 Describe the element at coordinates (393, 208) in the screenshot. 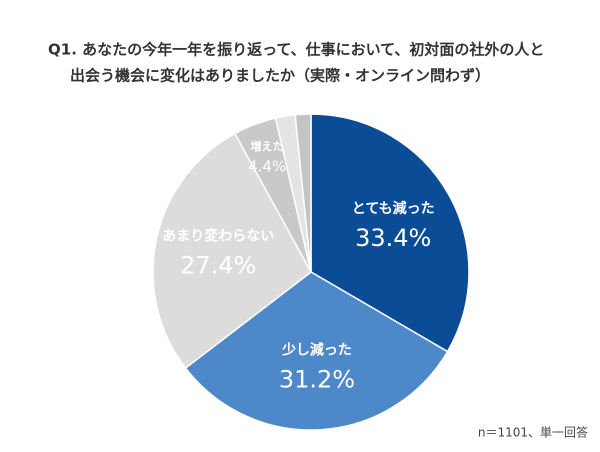

I see `slice-label: とても減った` at that location.